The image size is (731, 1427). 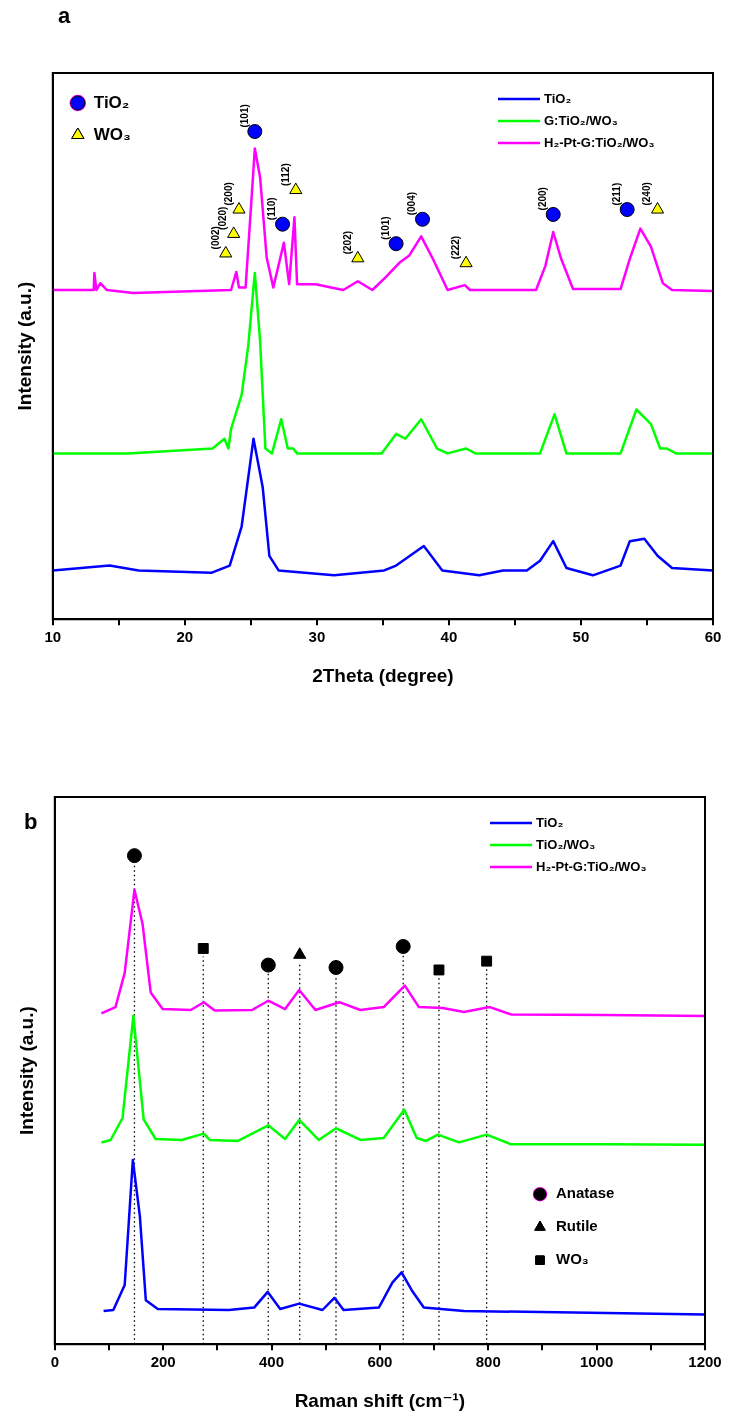 I want to click on annotation: (211), so click(x=616, y=194).